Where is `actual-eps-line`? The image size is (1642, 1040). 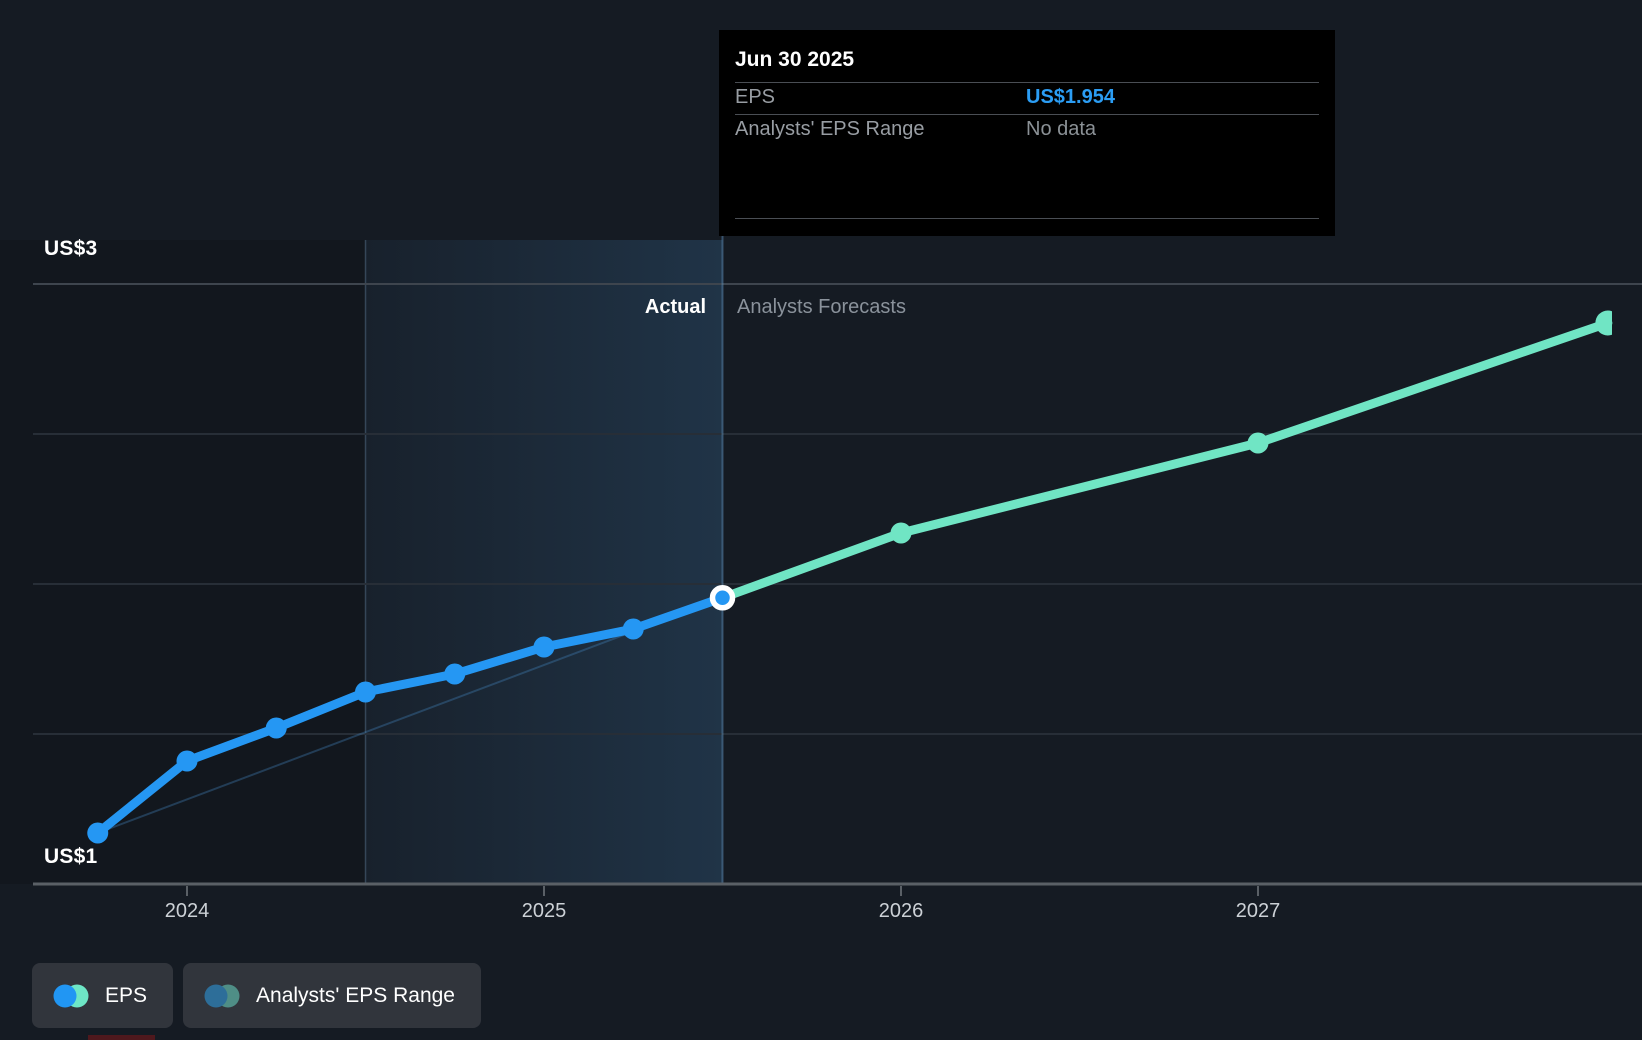 actual-eps-line is located at coordinates (410, 715).